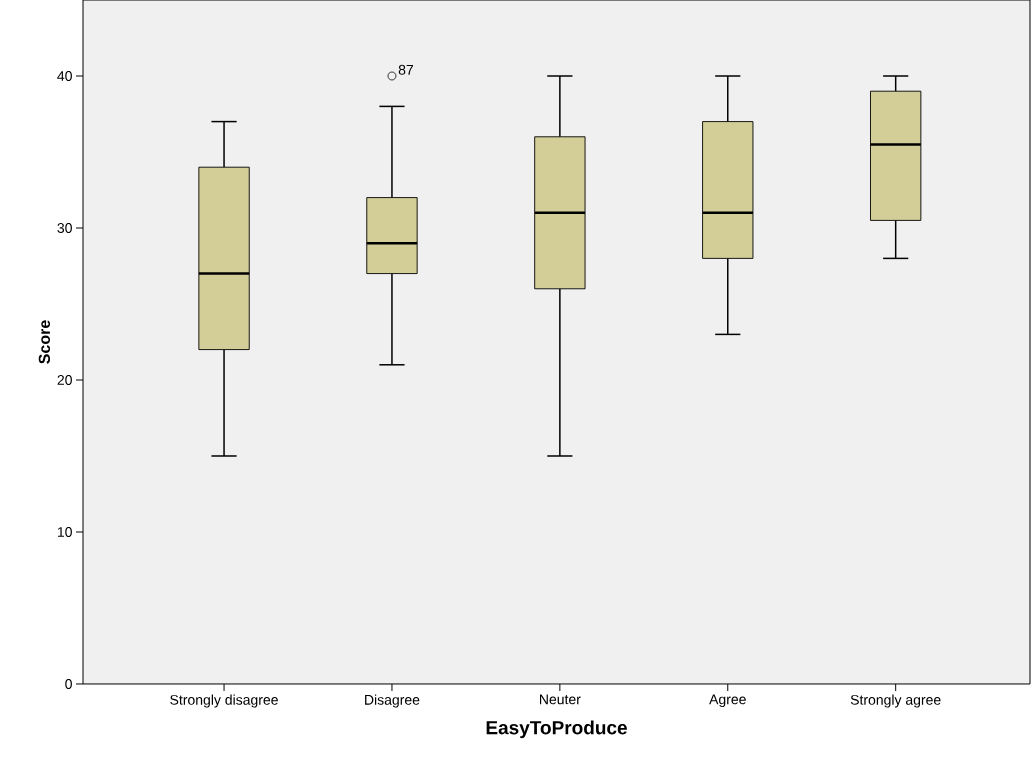 The image size is (1036, 760). What do you see at coordinates (64, 228) in the screenshot?
I see `y-tick-label: 30` at bounding box center [64, 228].